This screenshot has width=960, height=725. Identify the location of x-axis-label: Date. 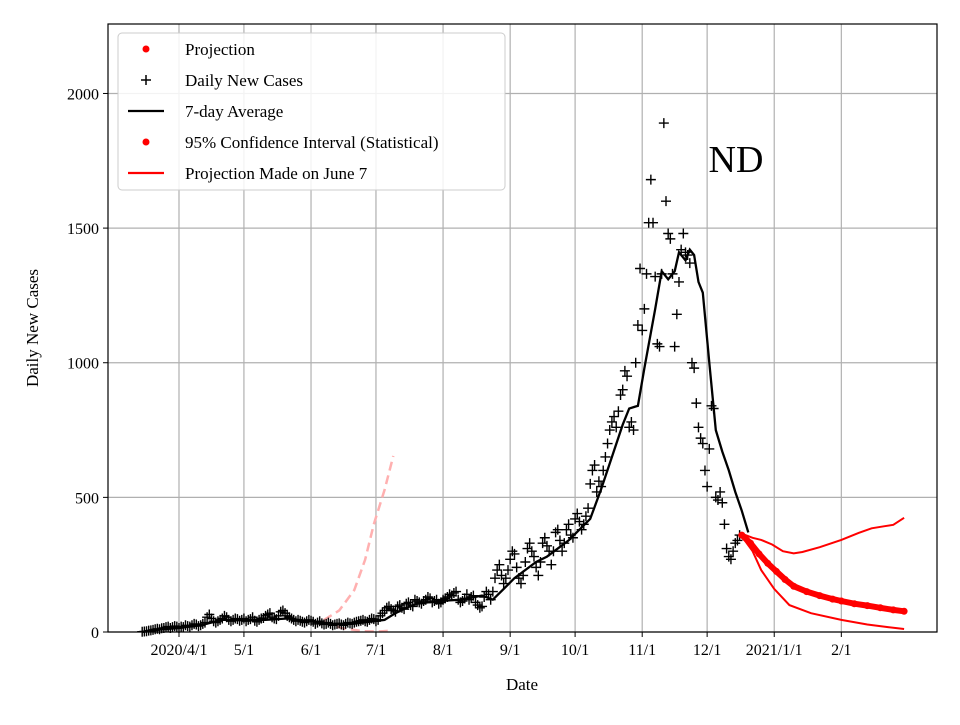
(522, 684).